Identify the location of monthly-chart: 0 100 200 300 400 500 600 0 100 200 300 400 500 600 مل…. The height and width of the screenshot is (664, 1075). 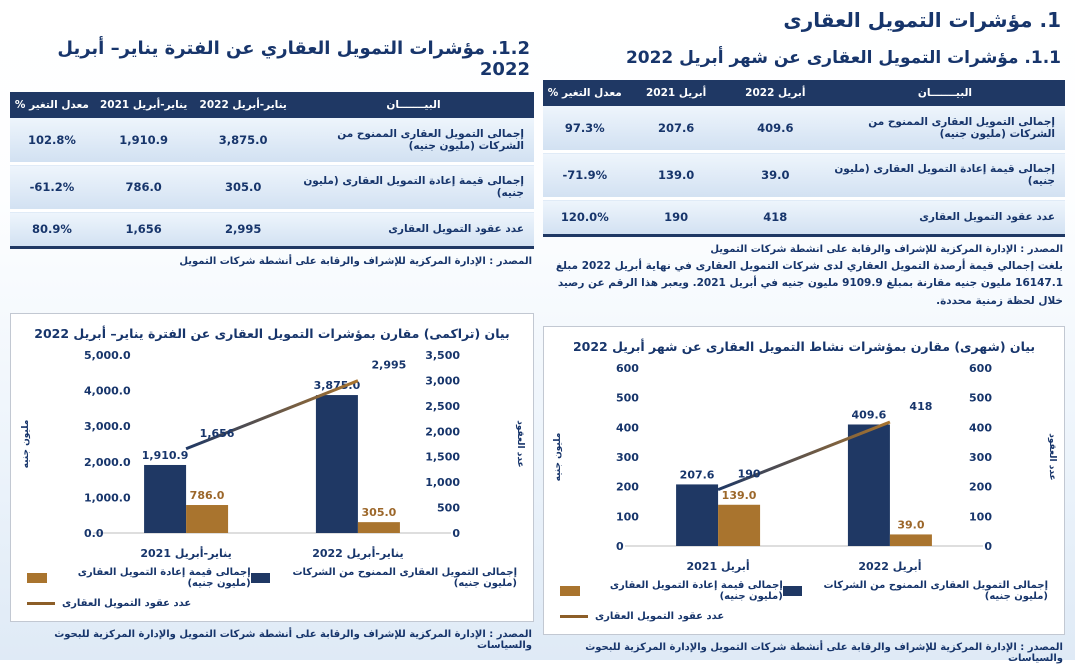
(805, 467).